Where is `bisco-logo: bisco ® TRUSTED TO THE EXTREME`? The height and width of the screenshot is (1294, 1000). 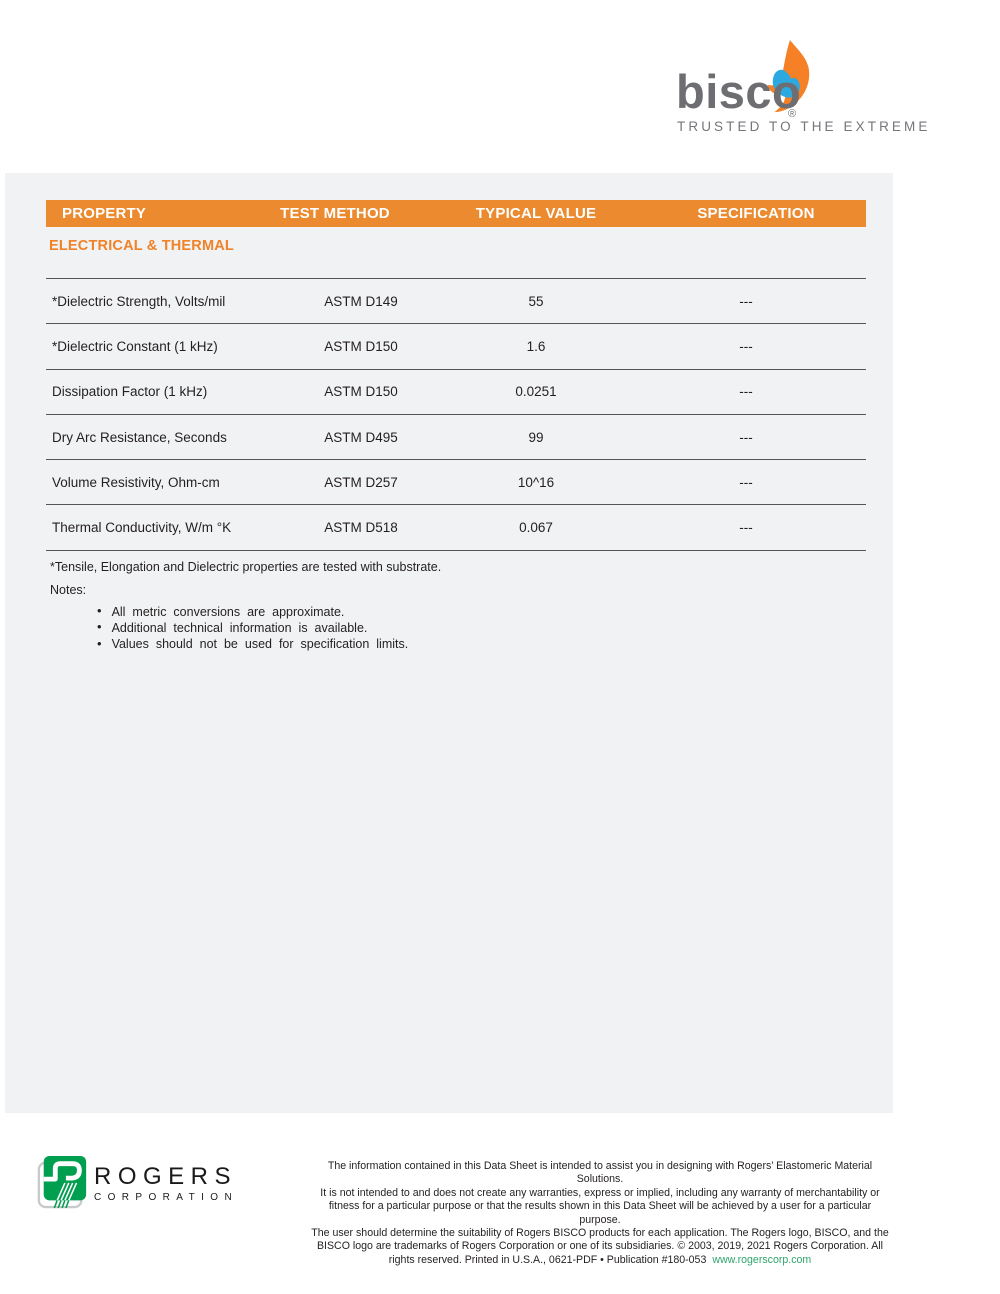 bisco-logo: bisco ® TRUSTED TO THE EXTREME is located at coordinates (801, 88).